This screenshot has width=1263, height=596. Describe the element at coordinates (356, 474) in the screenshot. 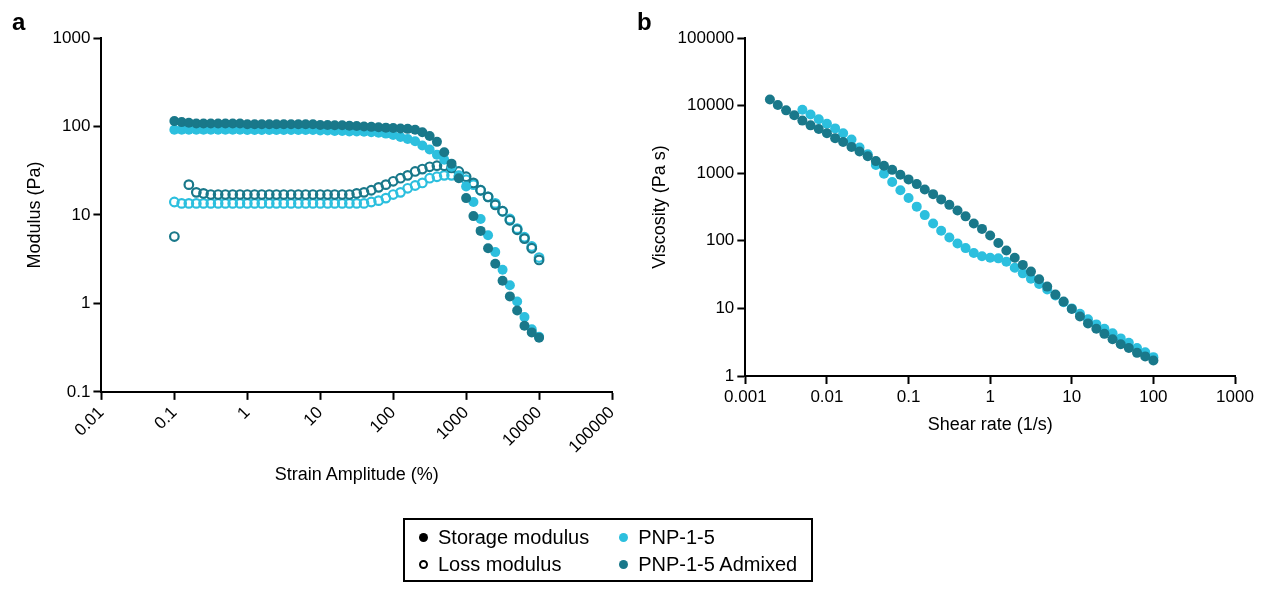

I see `x-axis-title: Strain Amplitude (%)` at that location.